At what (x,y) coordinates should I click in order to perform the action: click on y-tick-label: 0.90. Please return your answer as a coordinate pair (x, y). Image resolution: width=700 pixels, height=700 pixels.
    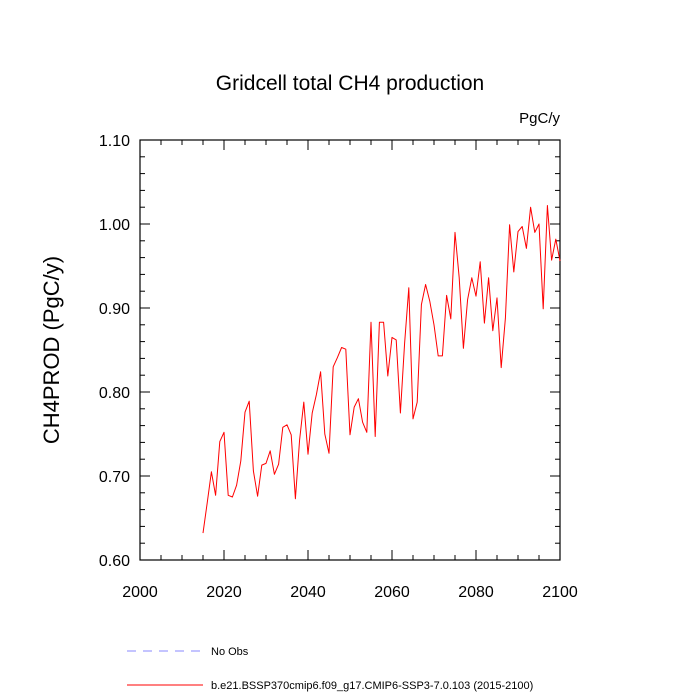
    Looking at the image, I should click on (114, 309).